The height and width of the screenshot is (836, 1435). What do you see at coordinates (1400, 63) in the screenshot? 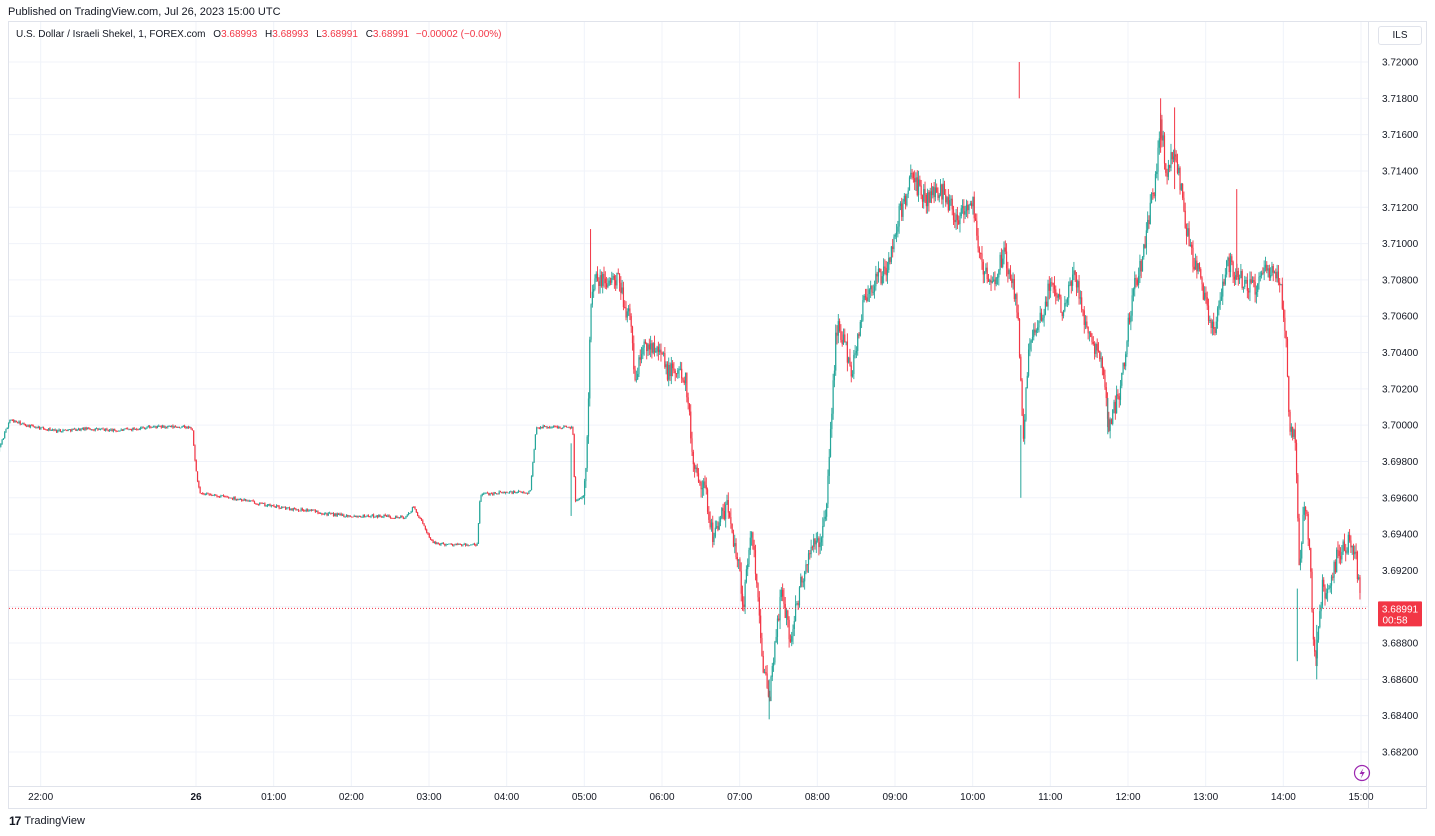
I see `price-tick-label: 3.72000` at bounding box center [1400, 63].